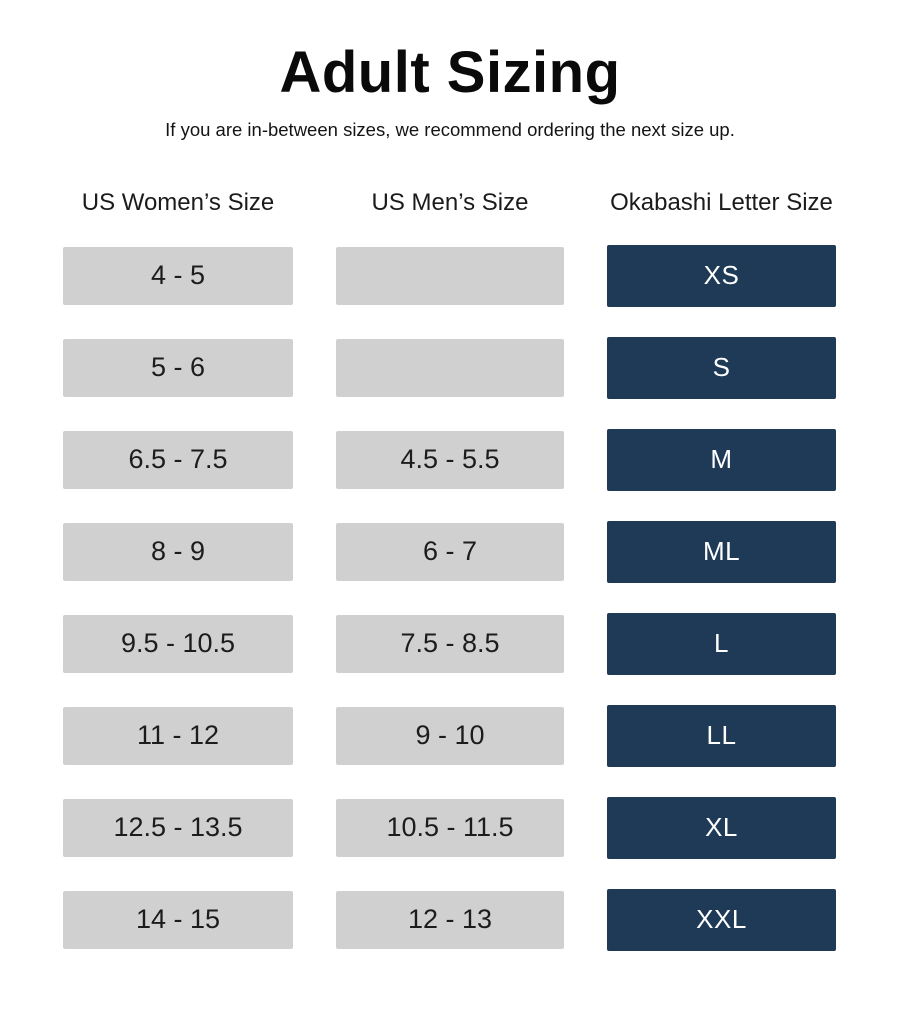 This screenshot has height=1010, width=900. I want to click on table-row: 9.5 - 10.5 7.5 - 8.5 L, so click(450, 643).